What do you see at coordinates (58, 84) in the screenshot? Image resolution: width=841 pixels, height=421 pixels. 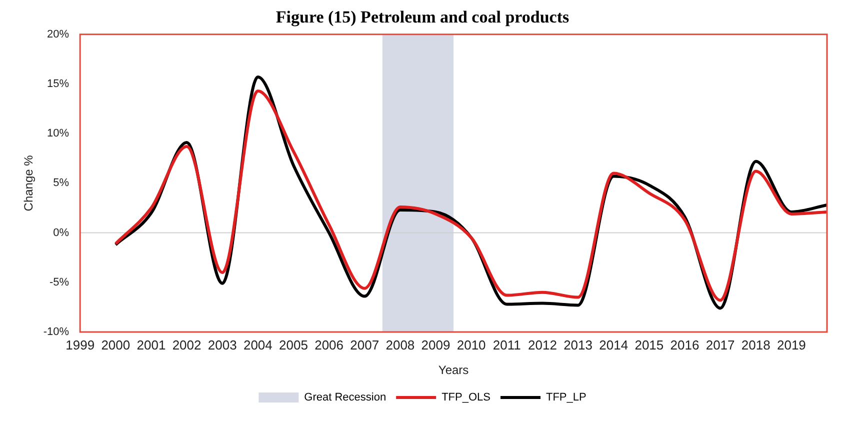 I see `y-tick-label: 15%` at bounding box center [58, 84].